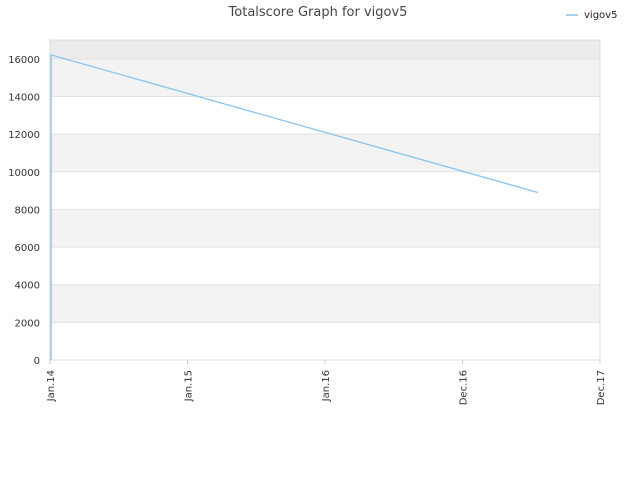  I want to click on y-tick-label: 16000, so click(24, 60).